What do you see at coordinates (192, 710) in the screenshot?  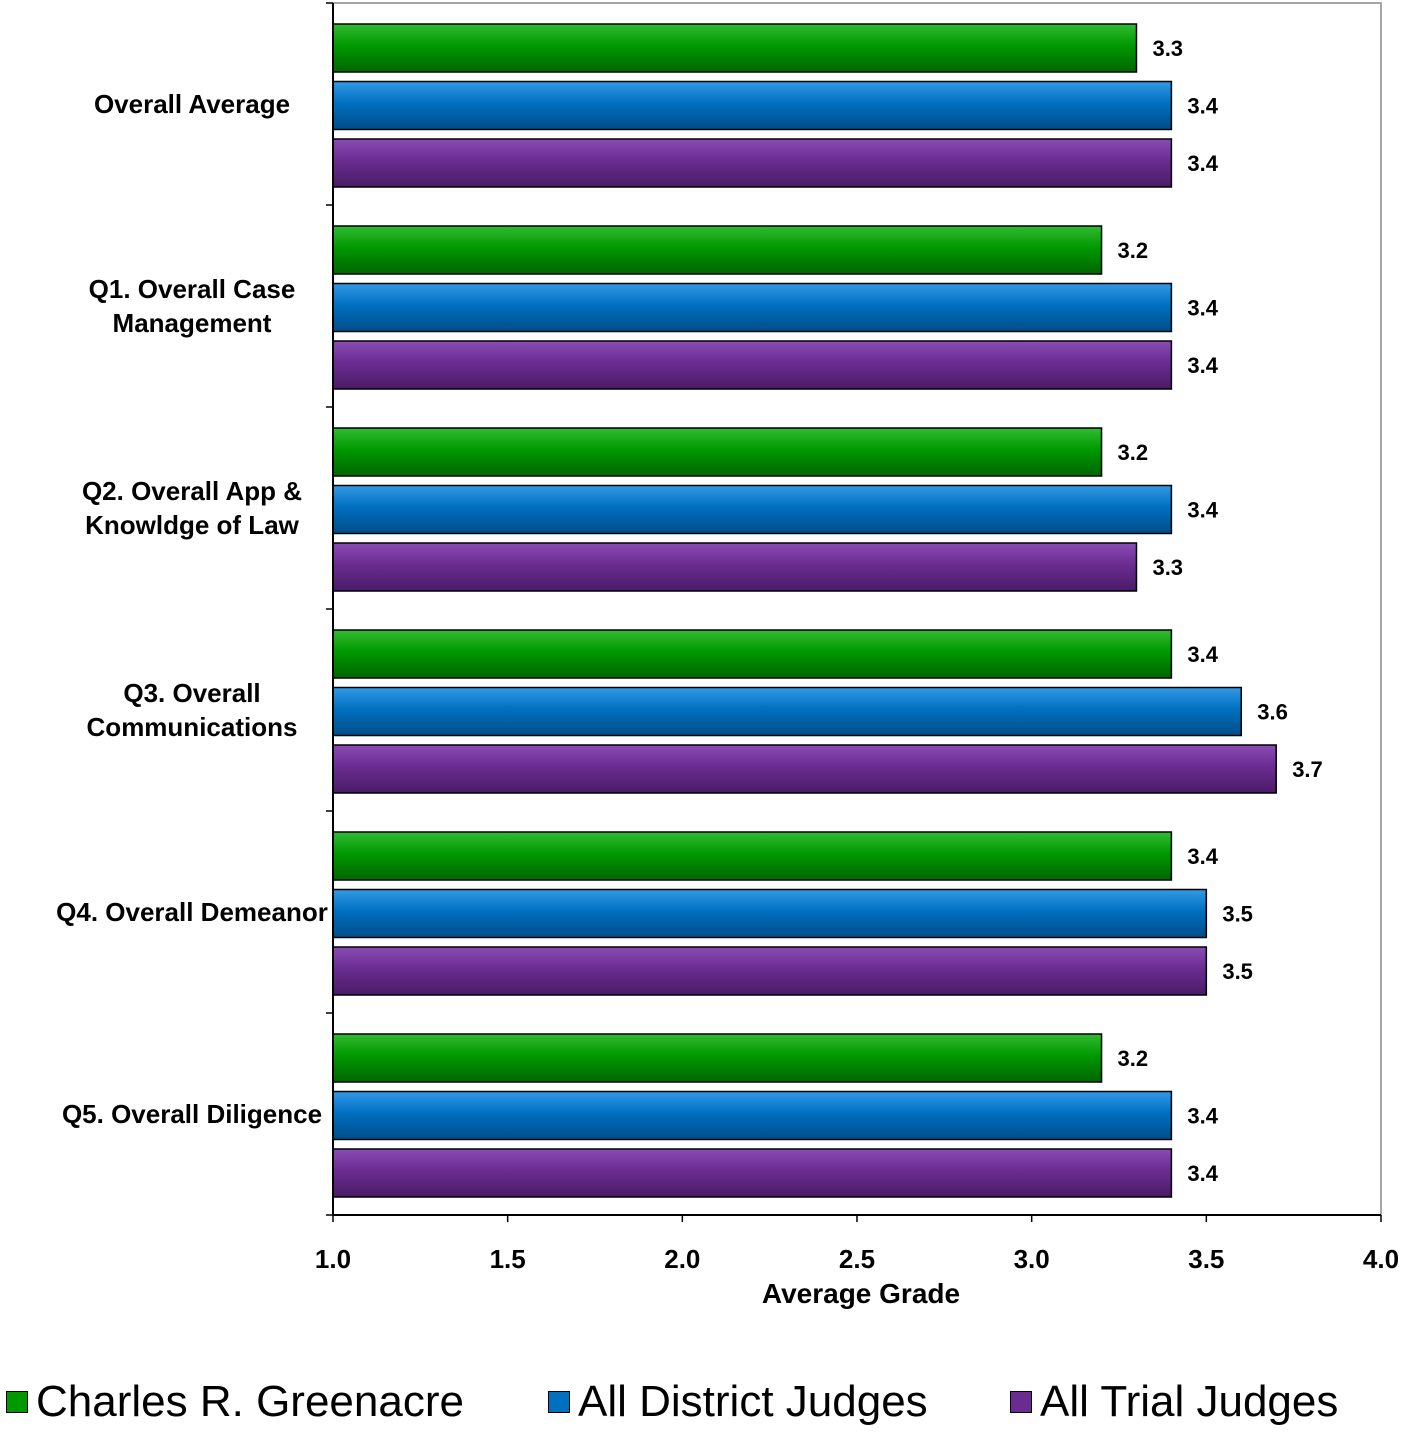 I see `category-label-3: Q3. Overall Communications` at bounding box center [192, 710].